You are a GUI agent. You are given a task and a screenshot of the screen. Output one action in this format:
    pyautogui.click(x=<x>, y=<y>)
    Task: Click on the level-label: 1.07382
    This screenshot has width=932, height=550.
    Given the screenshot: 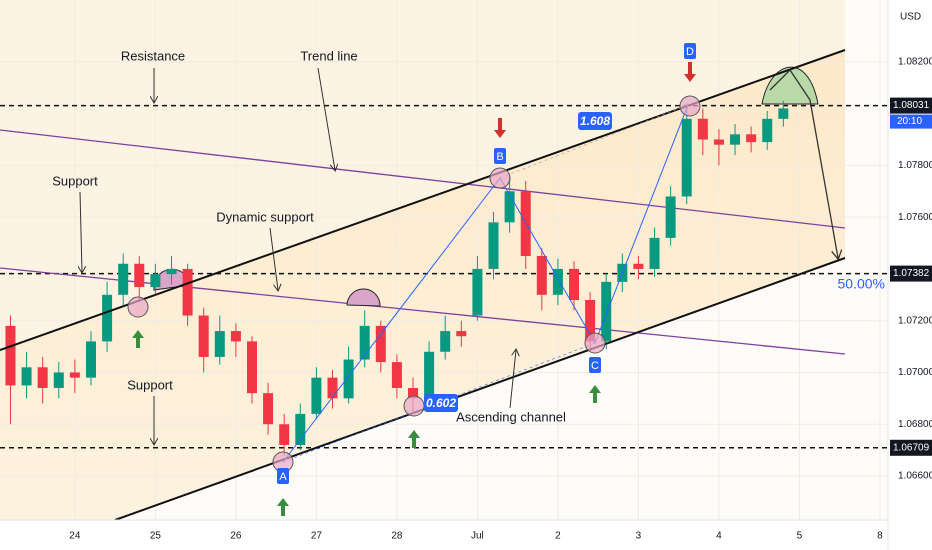 What is the action you would take?
    pyautogui.click(x=911, y=273)
    